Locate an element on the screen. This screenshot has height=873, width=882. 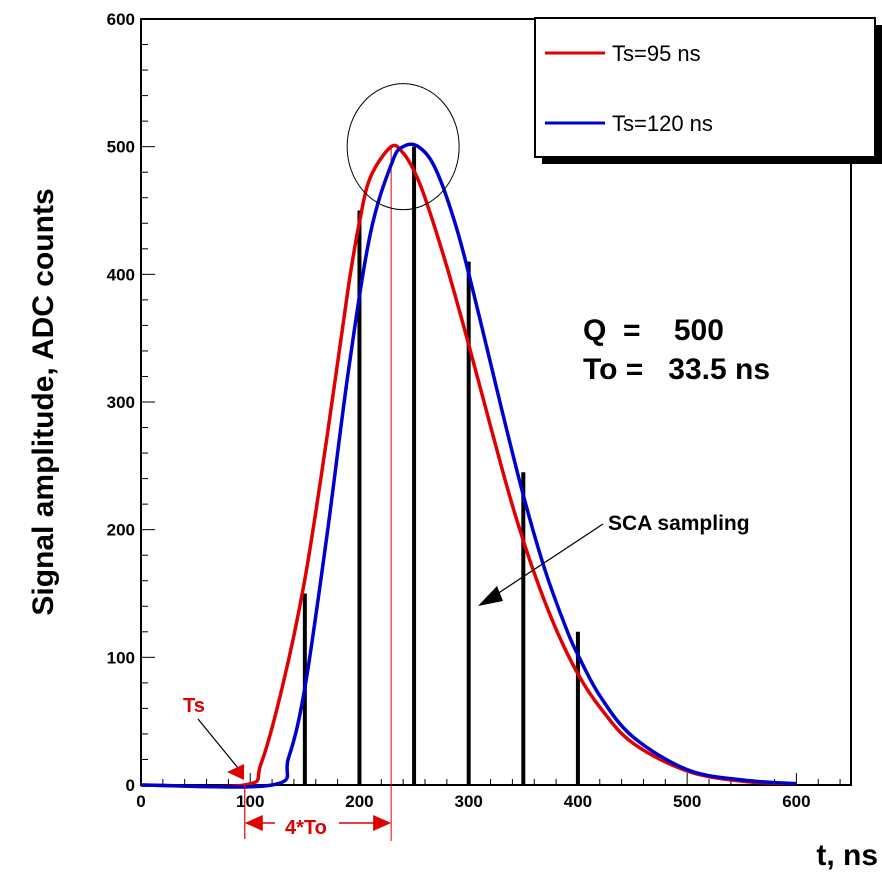
peak-highlight-circle is located at coordinates (403, 147).